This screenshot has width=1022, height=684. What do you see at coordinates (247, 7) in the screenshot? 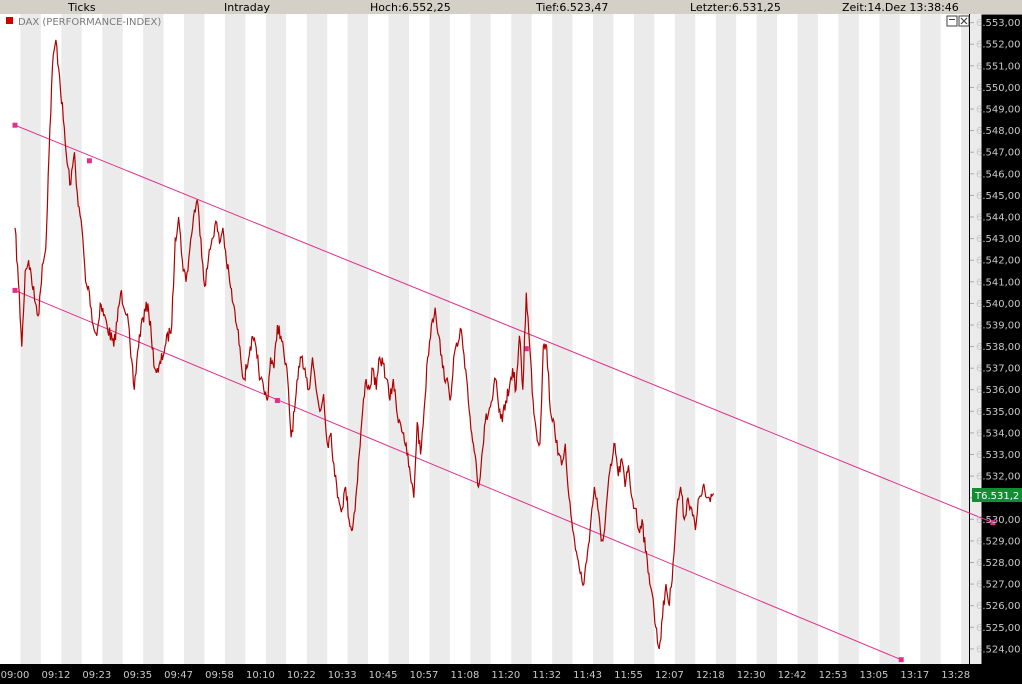
I see `interval-label: Intraday` at bounding box center [247, 7].